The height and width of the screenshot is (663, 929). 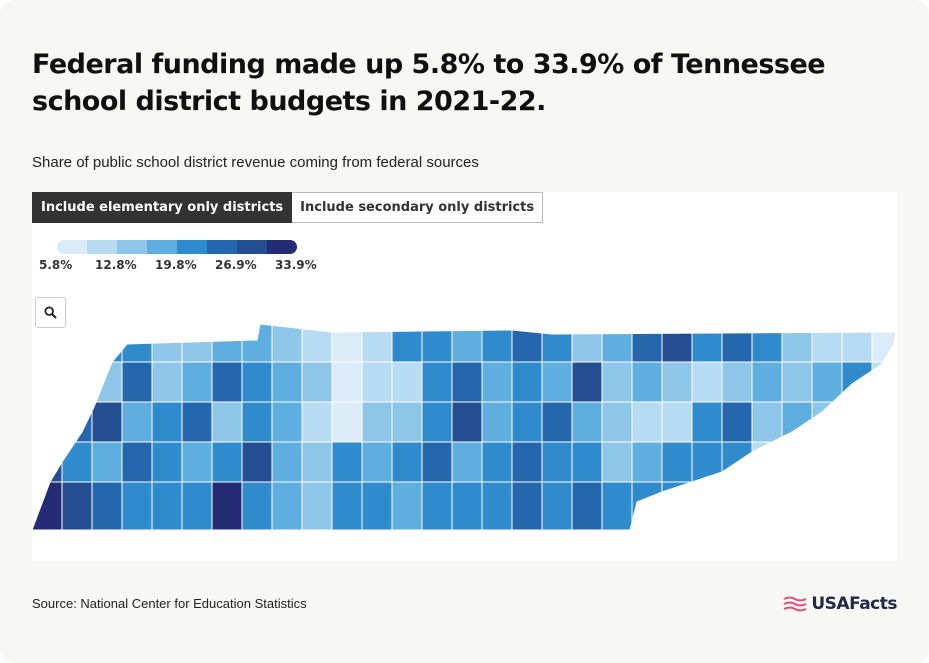 What do you see at coordinates (418, 207) in the screenshot?
I see `toggle-secondary-button: Include secondary only districts` at bounding box center [418, 207].